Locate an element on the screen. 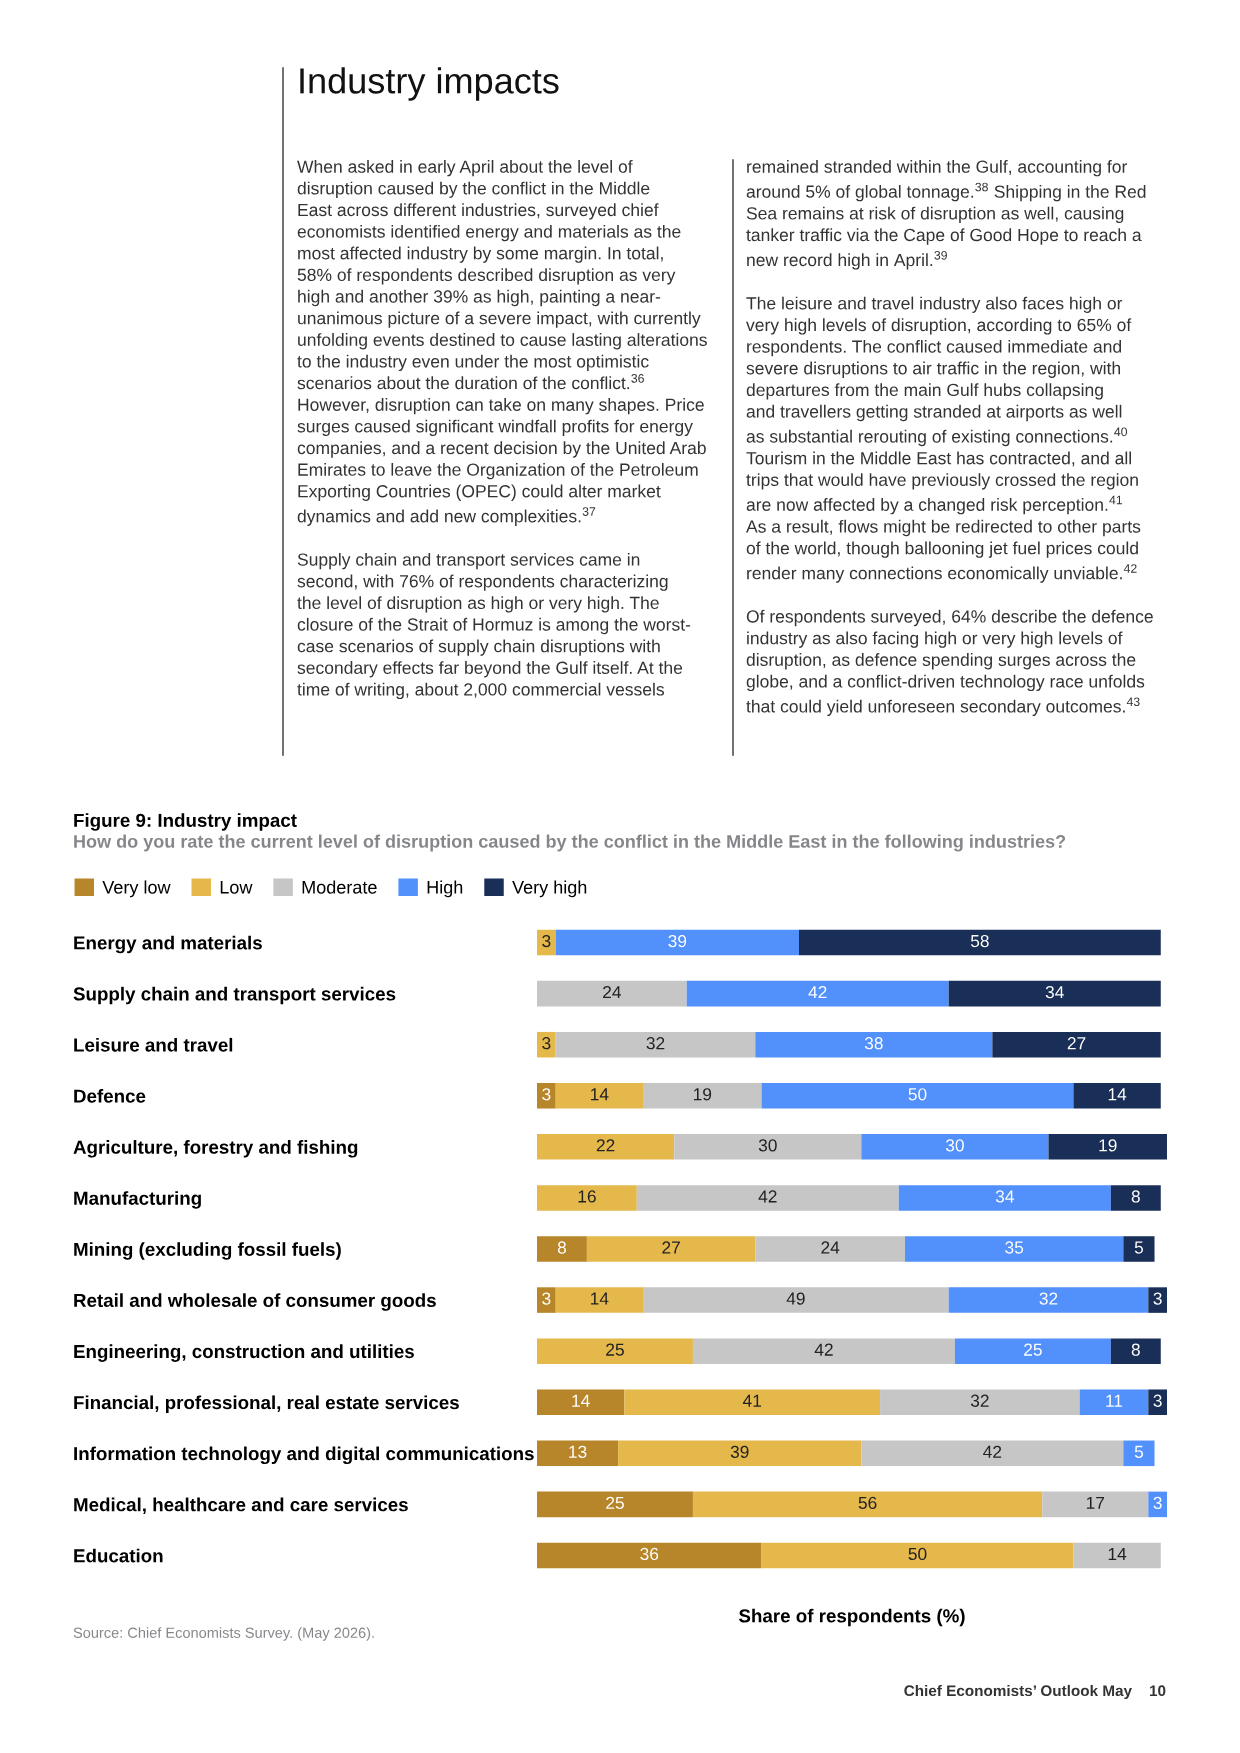 Image resolution: width=1240 pixels, height=1753 pixels. data-label: 11 is located at coordinates (1114, 1400).